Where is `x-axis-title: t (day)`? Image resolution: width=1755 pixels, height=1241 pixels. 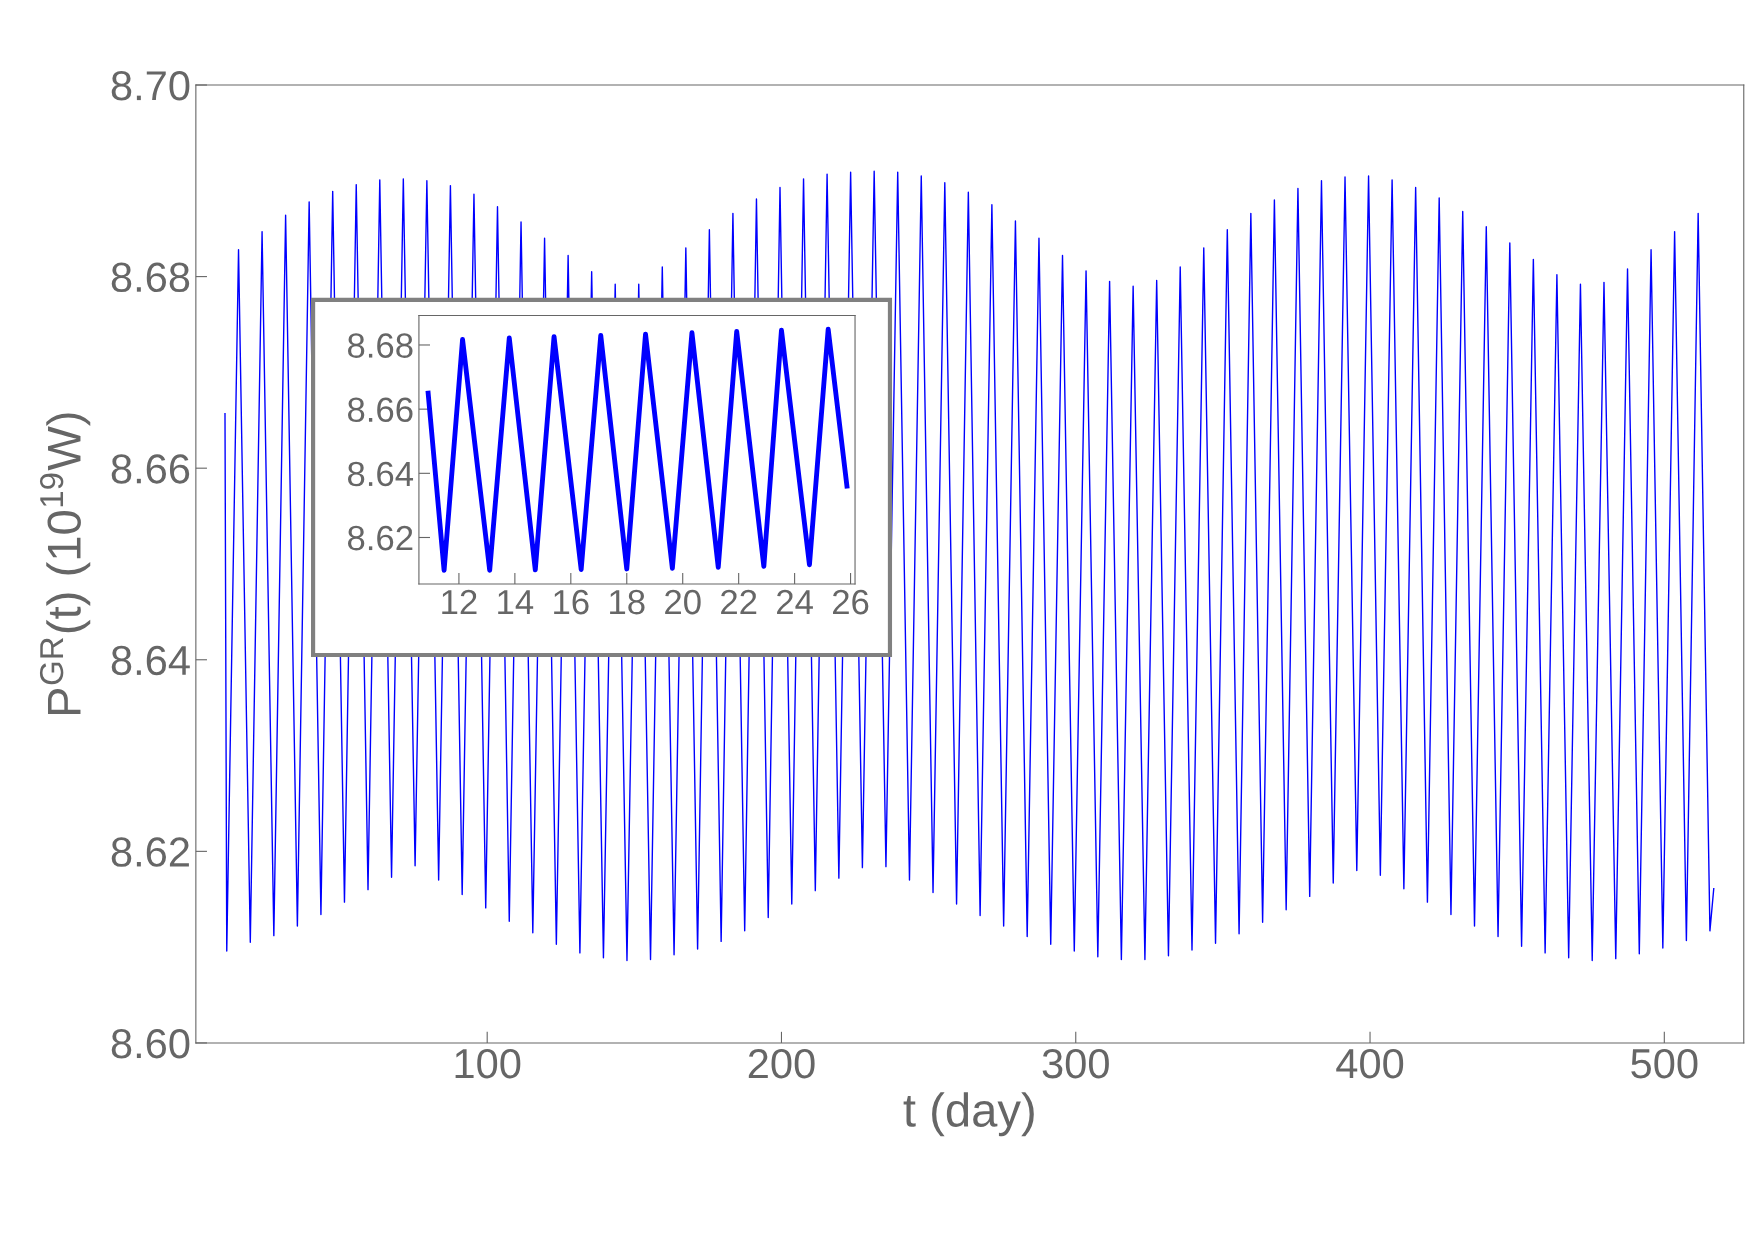 x-axis-title: t (day) is located at coordinates (968, 1114).